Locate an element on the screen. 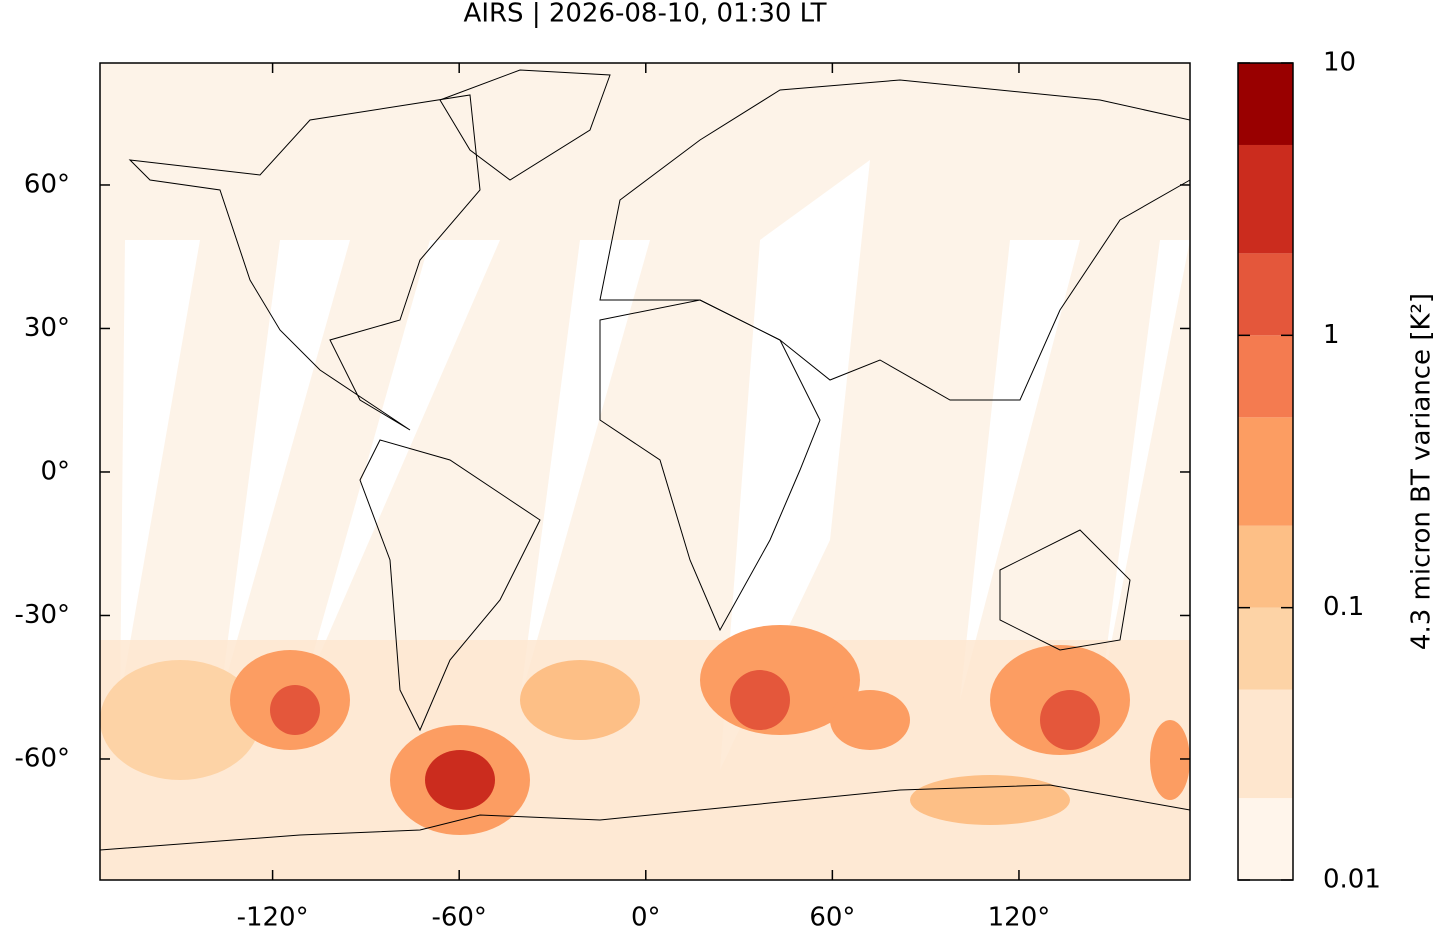  y-tick-label: -30° is located at coordinates (42, 615).